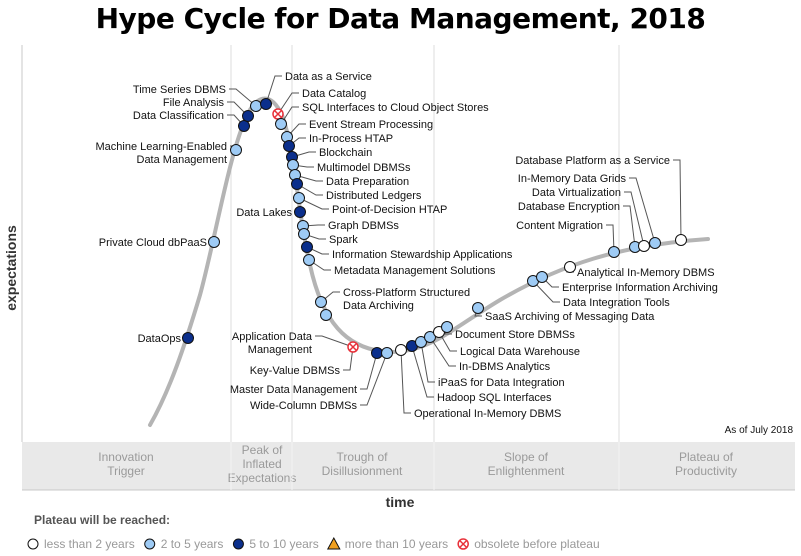 This screenshot has height=556, width=801. Describe the element at coordinates (501, 383) in the screenshot. I see `marker-label-line: iPaaS for Data Integration` at that location.